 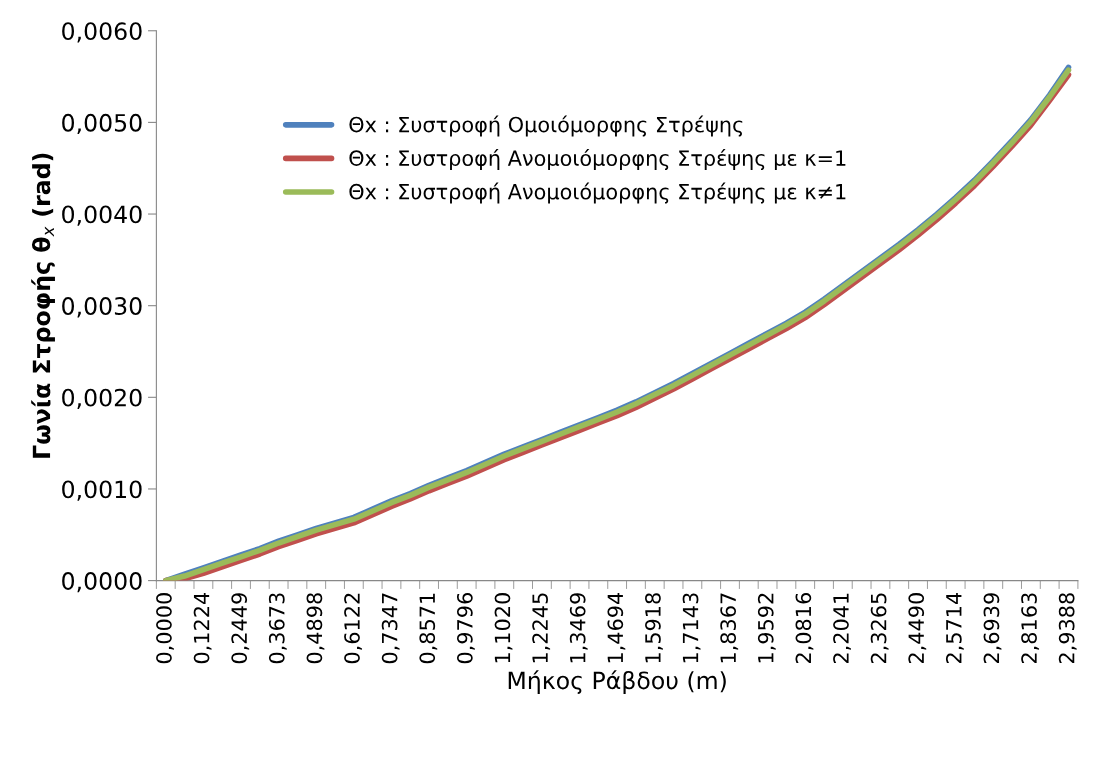 What do you see at coordinates (1067, 628) in the screenshot?
I see `x-tick-label: 2,9388` at bounding box center [1067, 628].